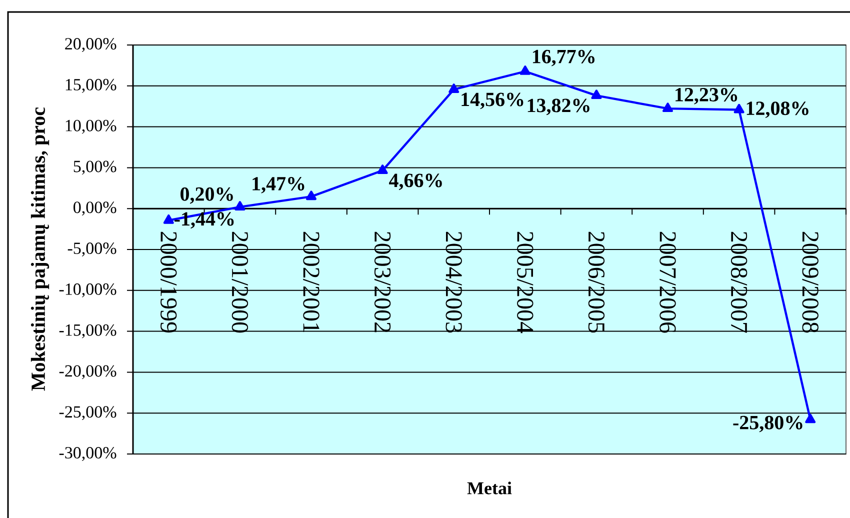 This screenshot has width=850, height=518. I want to click on data-label: 1,47%, so click(278, 185).